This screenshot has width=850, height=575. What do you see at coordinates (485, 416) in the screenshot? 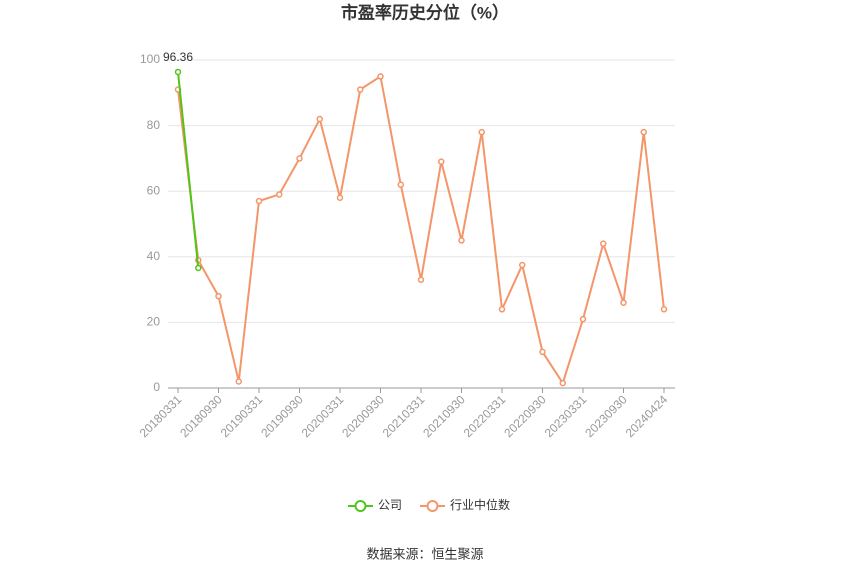
I see `x-tick-label: 20220331` at bounding box center [485, 416].